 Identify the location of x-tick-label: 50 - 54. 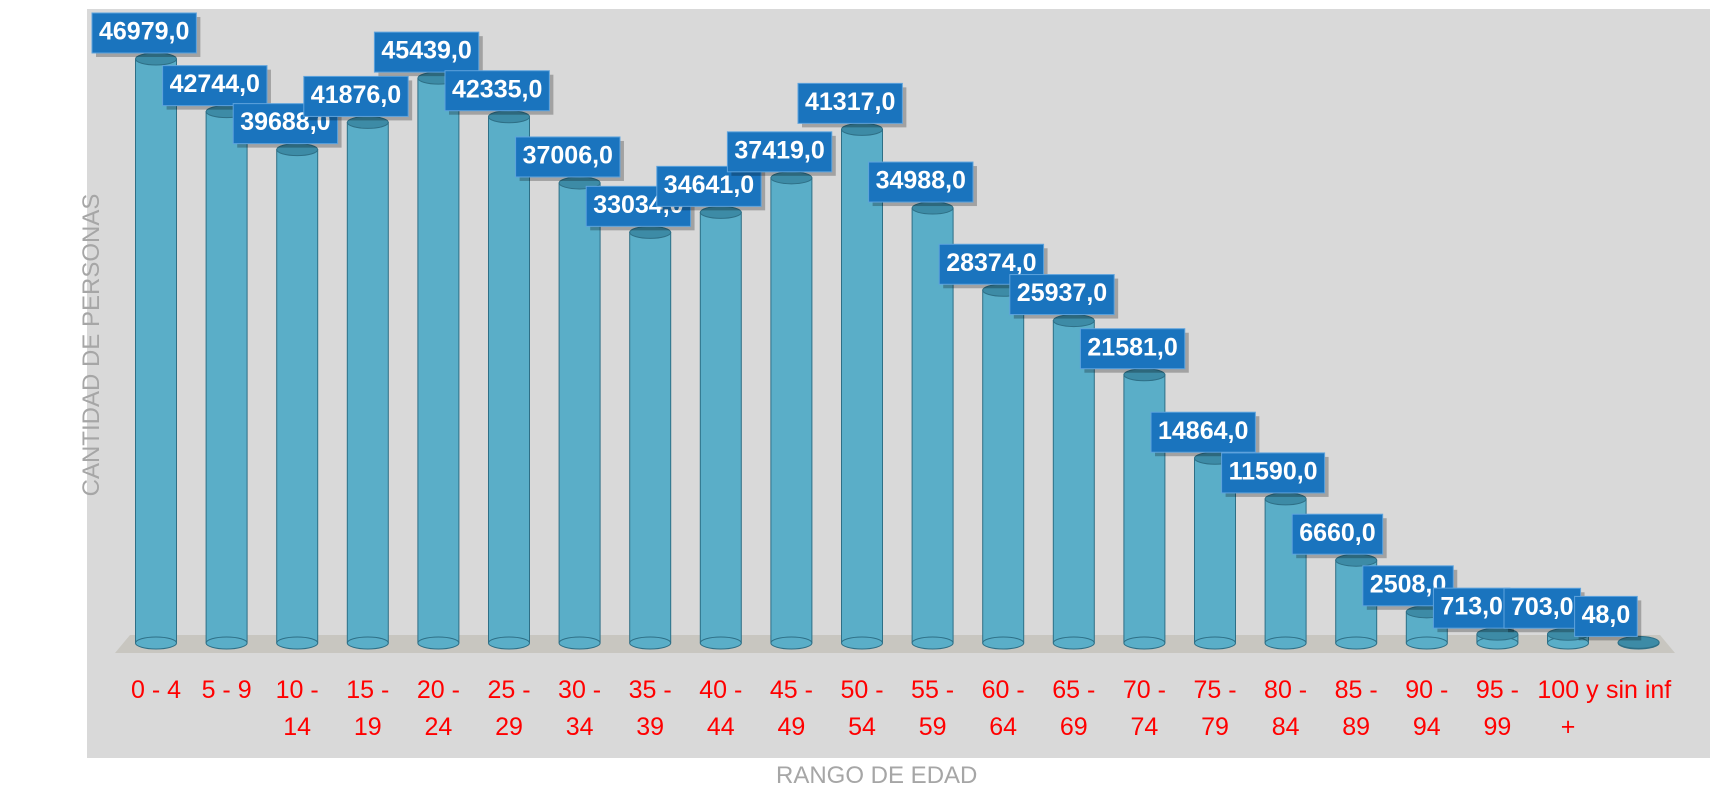
(862, 708).